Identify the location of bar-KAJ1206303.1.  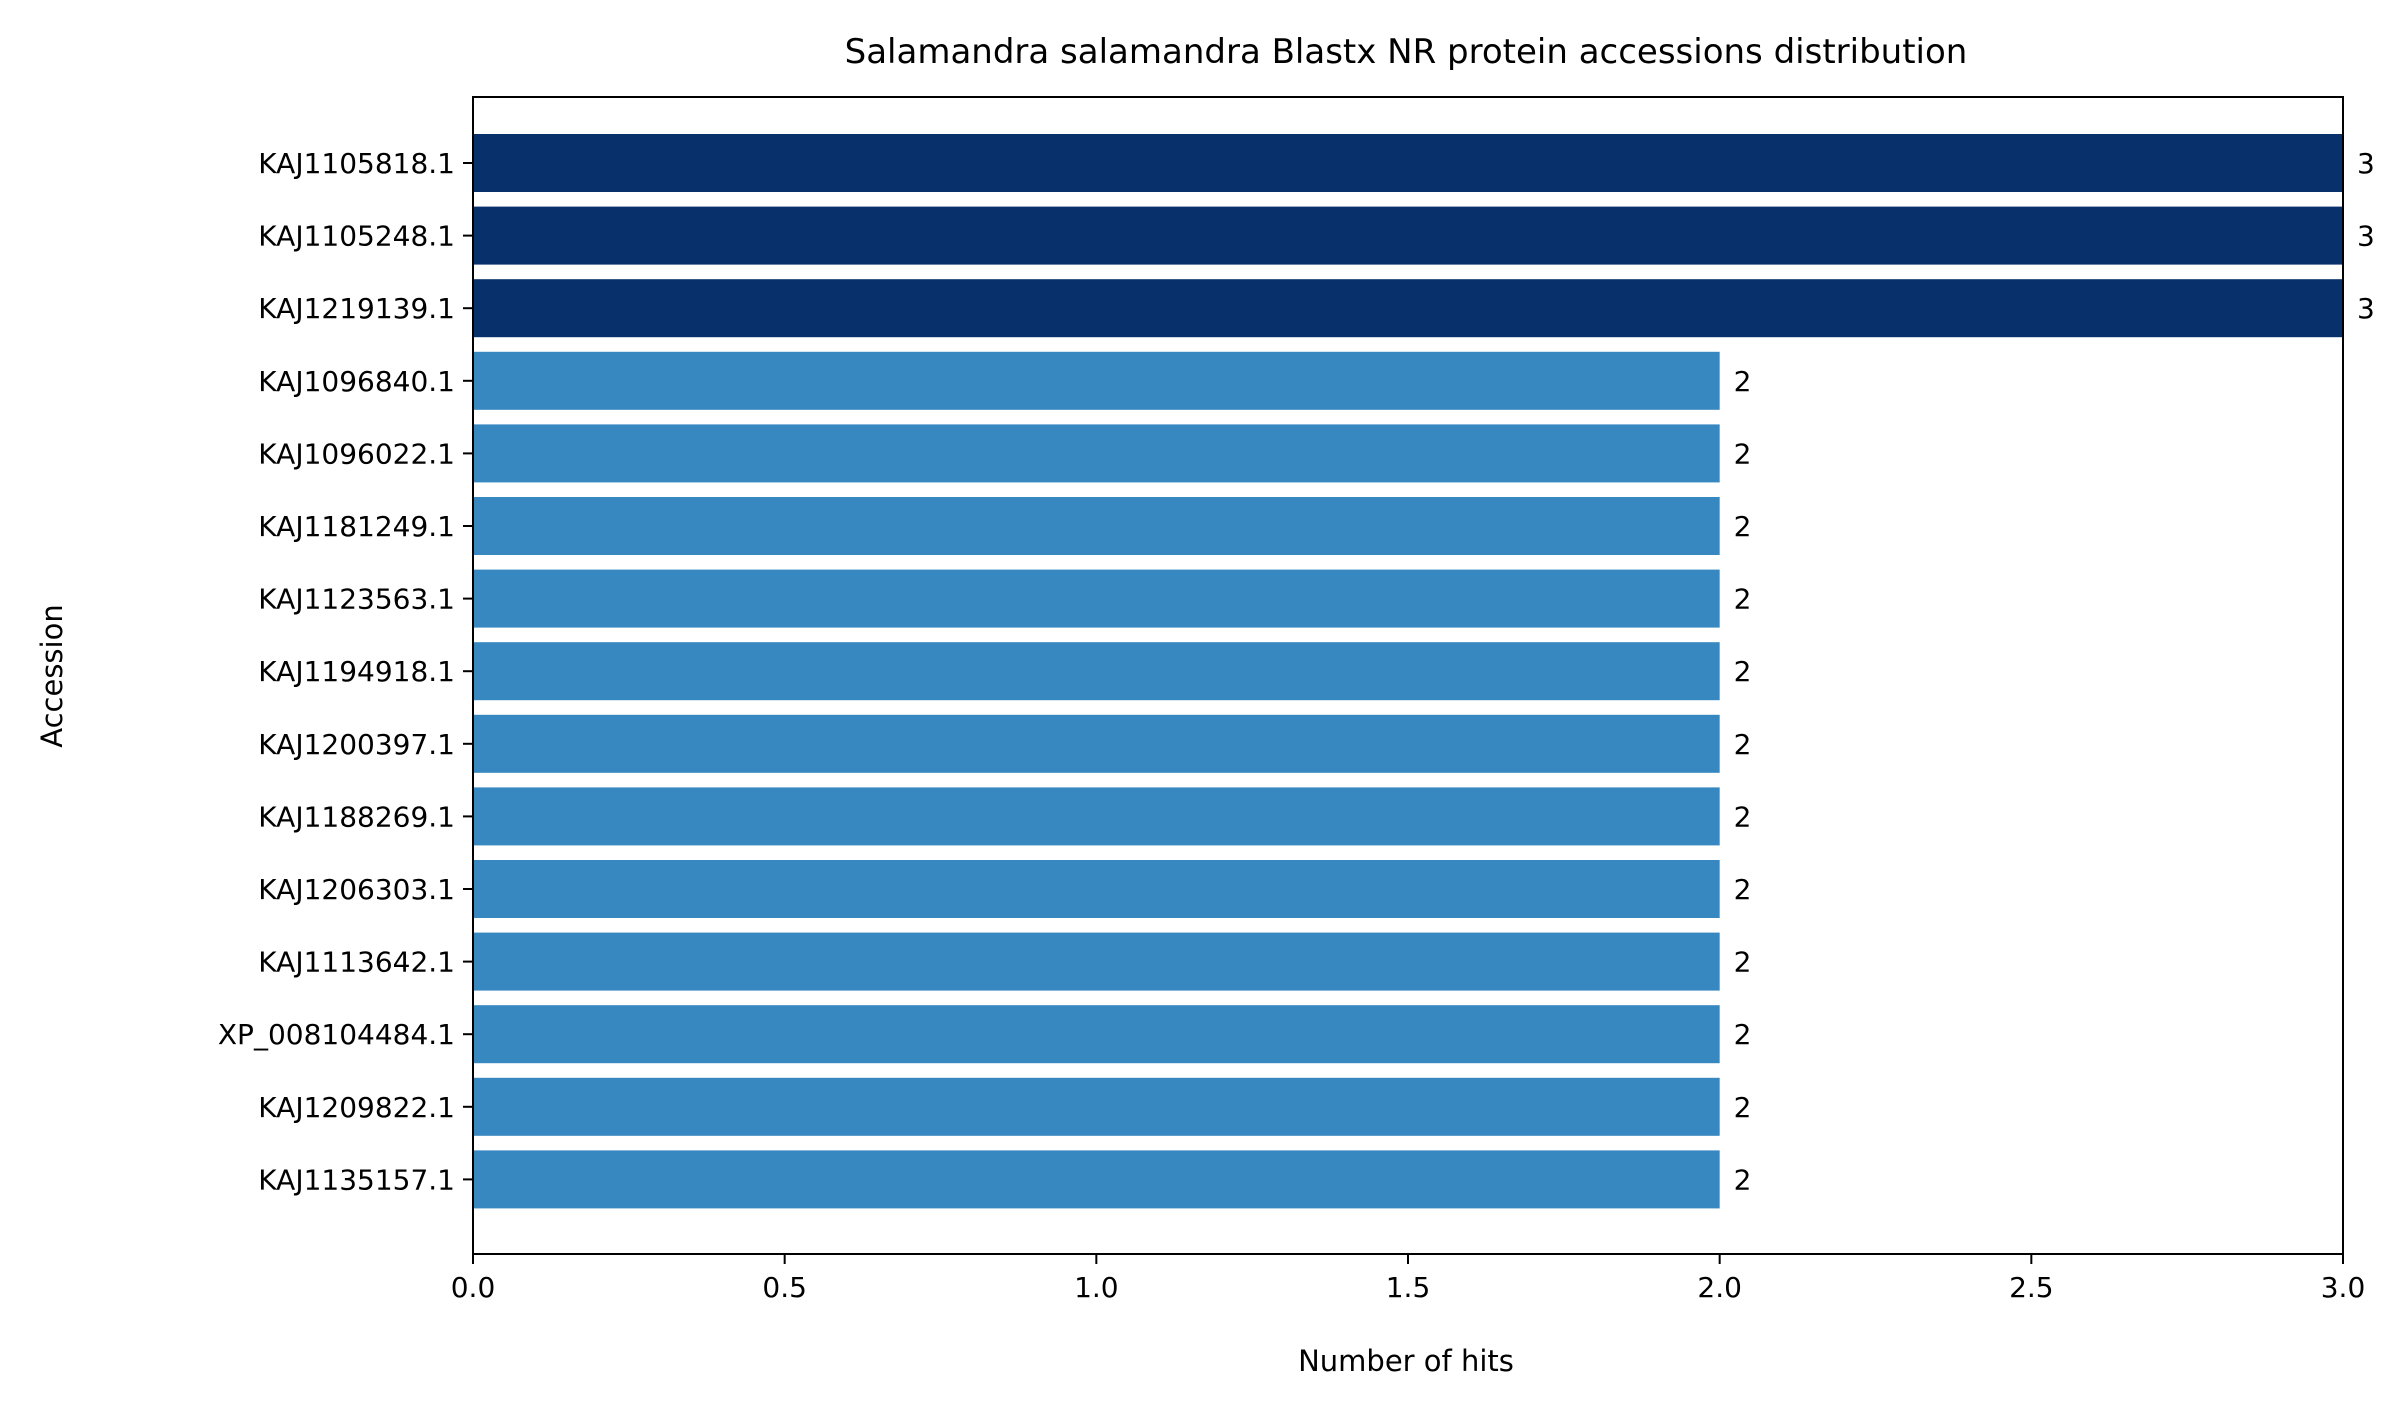
(1096, 889).